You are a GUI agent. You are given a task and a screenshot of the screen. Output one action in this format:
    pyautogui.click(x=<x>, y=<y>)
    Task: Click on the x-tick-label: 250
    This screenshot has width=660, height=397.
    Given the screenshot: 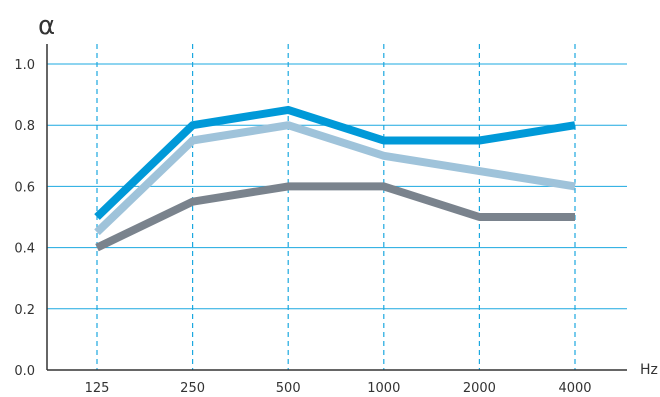 What is the action you would take?
    pyautogui.click(x=192, y=388)
    